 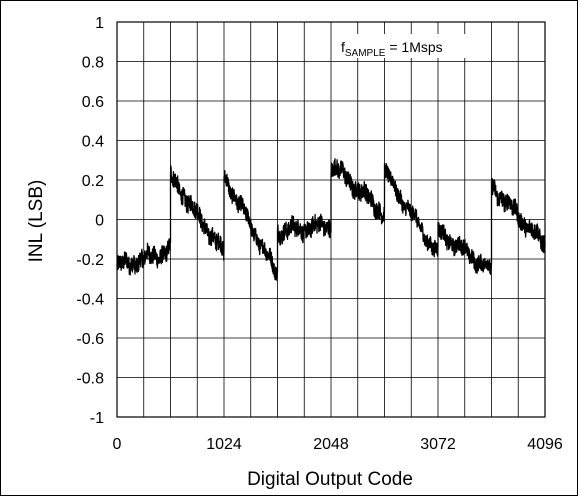 I want to click on x-tick-label: 3072, so click(x=438, y=444).